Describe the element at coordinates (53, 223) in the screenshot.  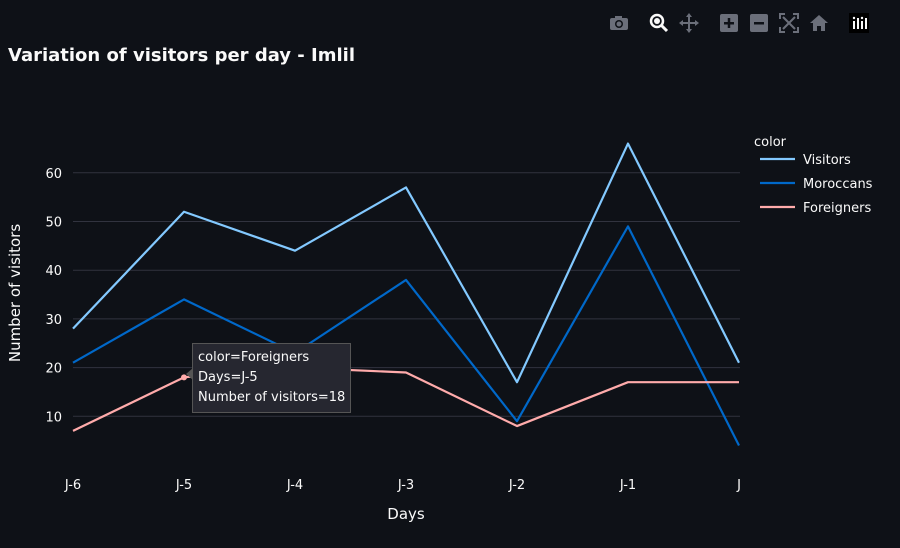
I see `y-tick-label: 50` at that location.